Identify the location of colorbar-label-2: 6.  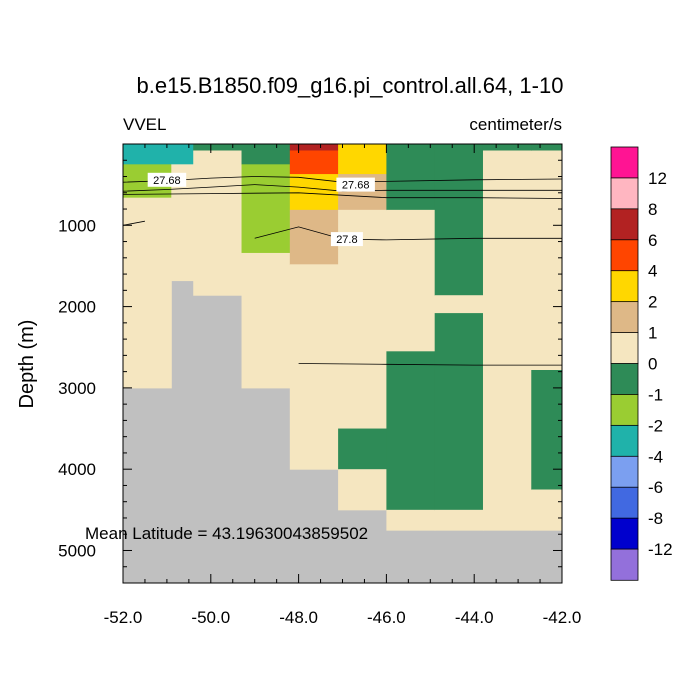
(652, 240).